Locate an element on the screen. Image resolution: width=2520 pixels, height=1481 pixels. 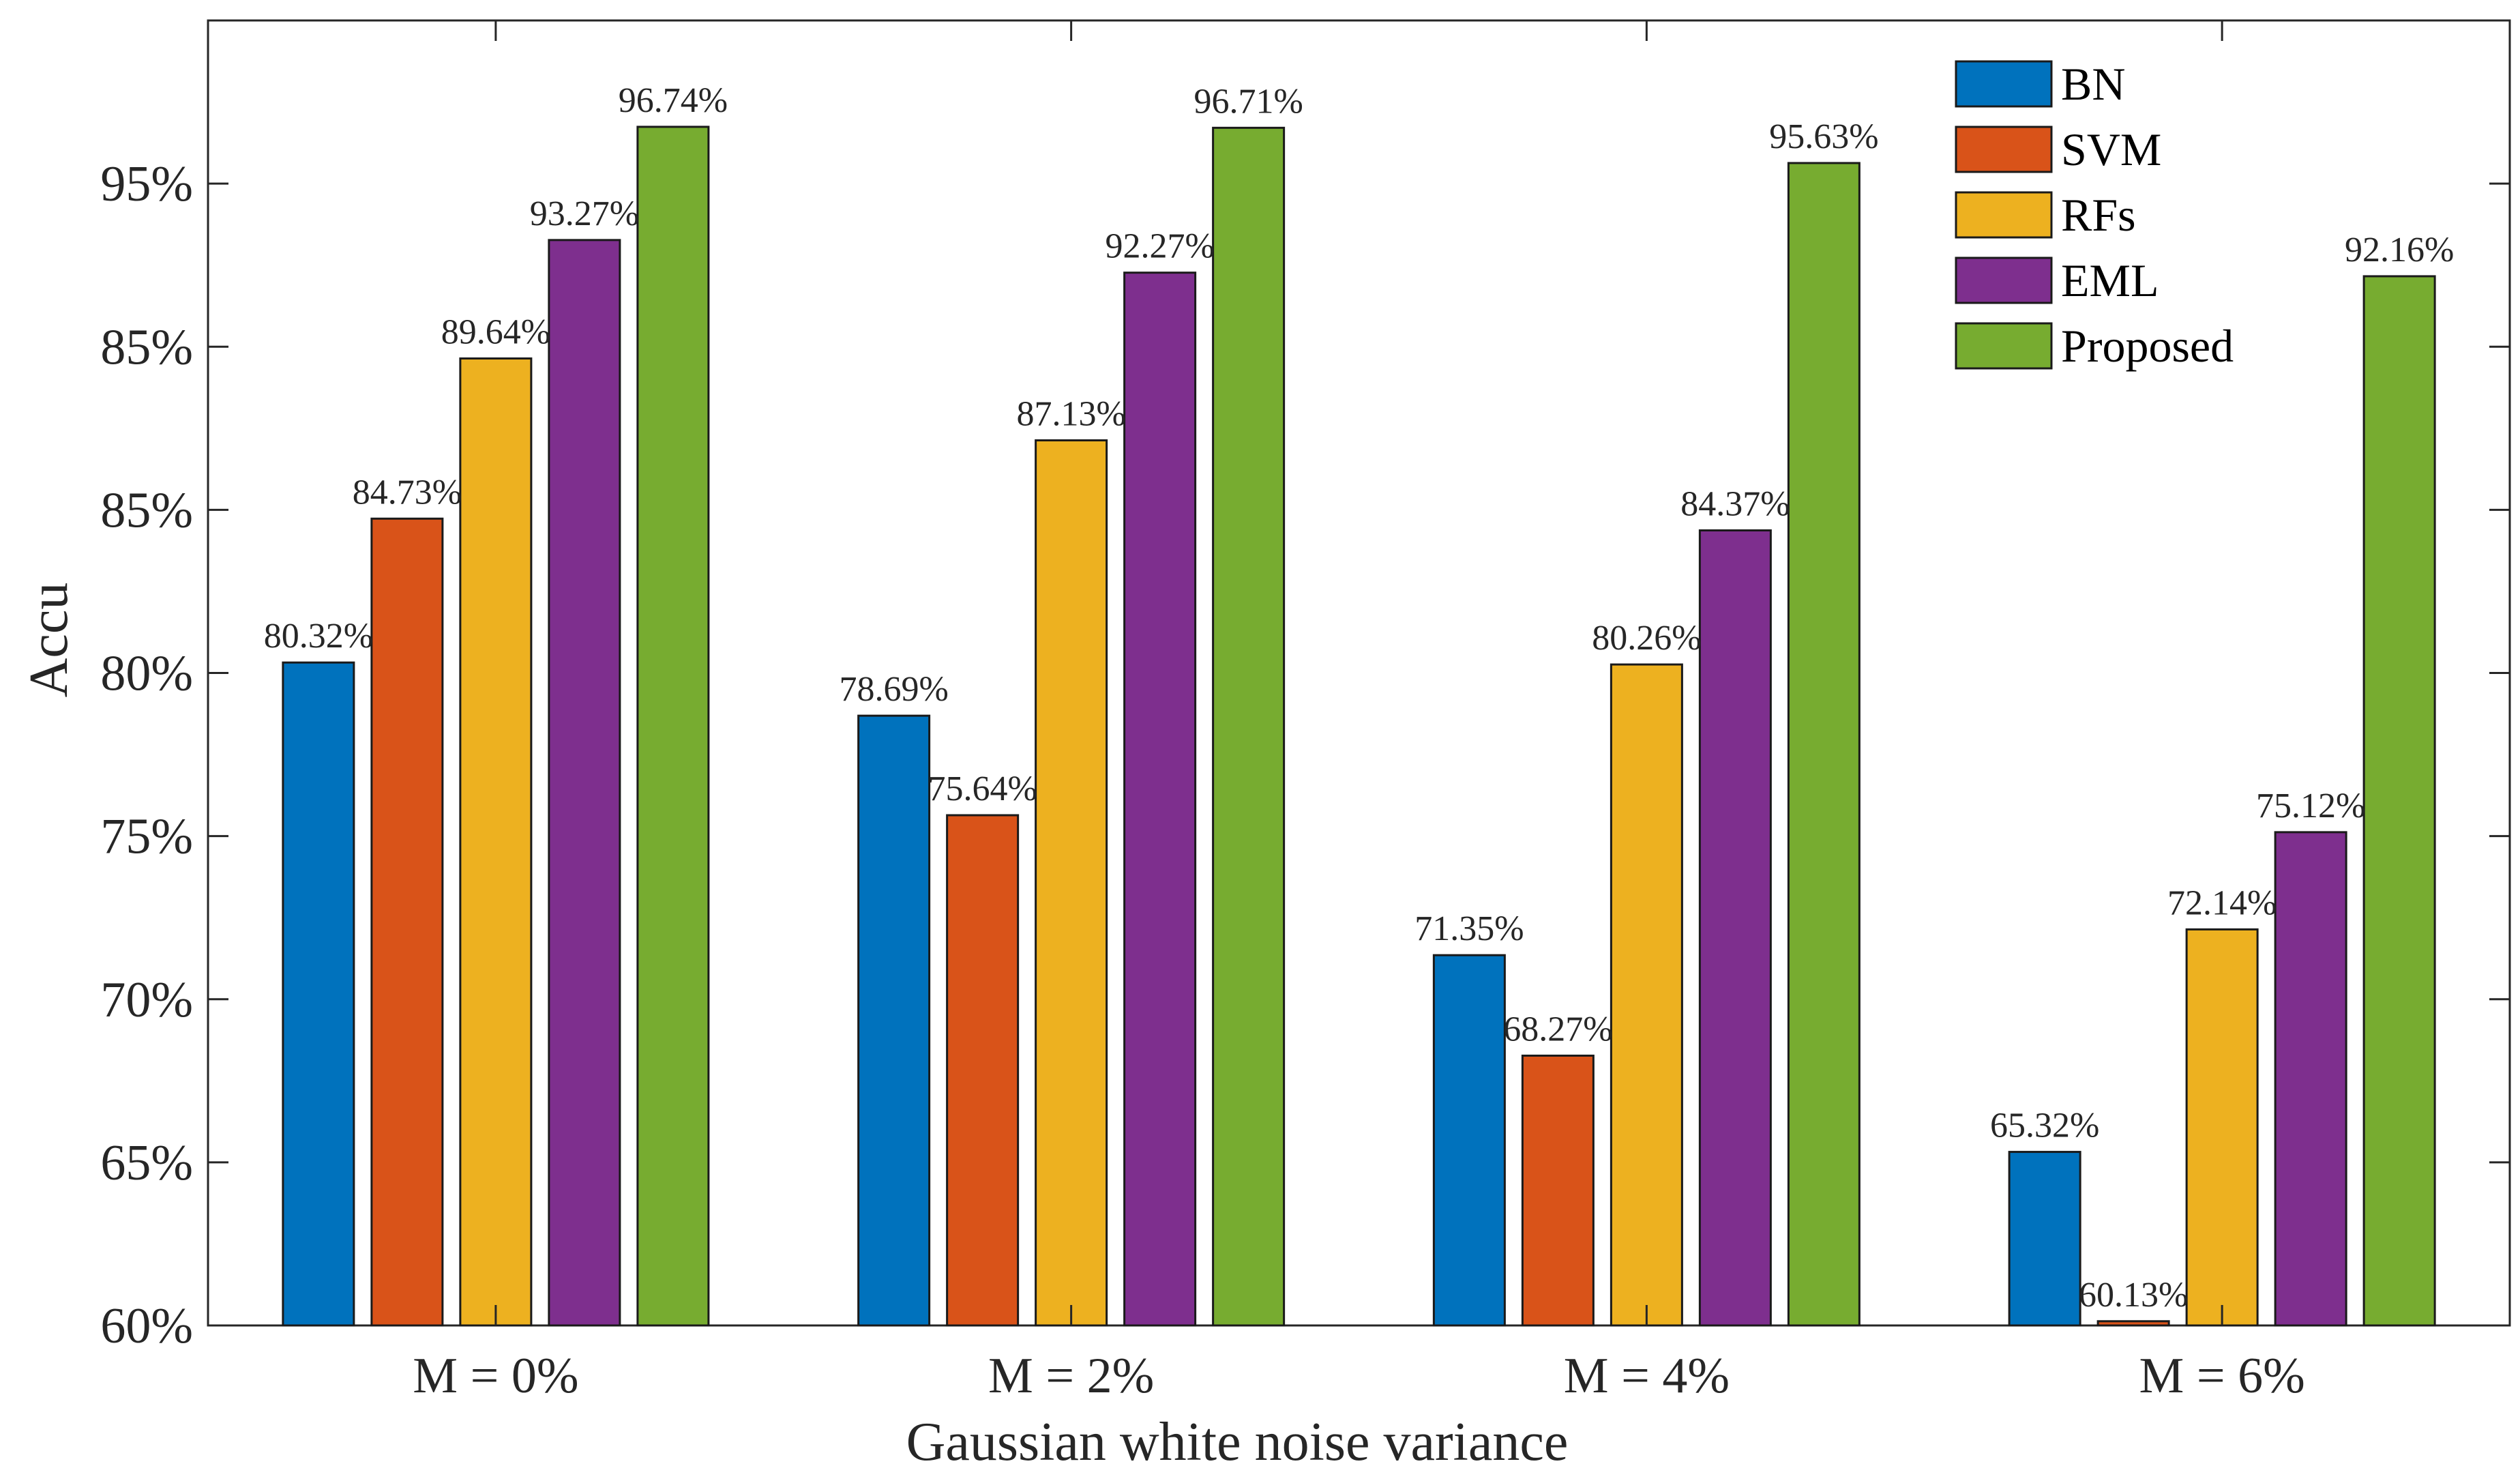
y-tick-label: 95% is located at coordinates (146, 184).